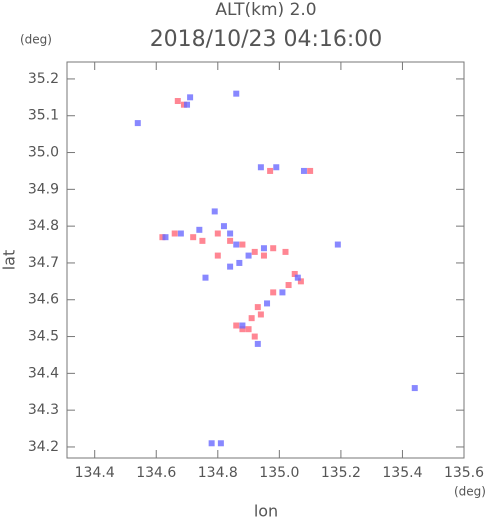  Describe the element at coordinates (464, 473) in the screenshot. I see `x-tick-label: 135.6` at that location.